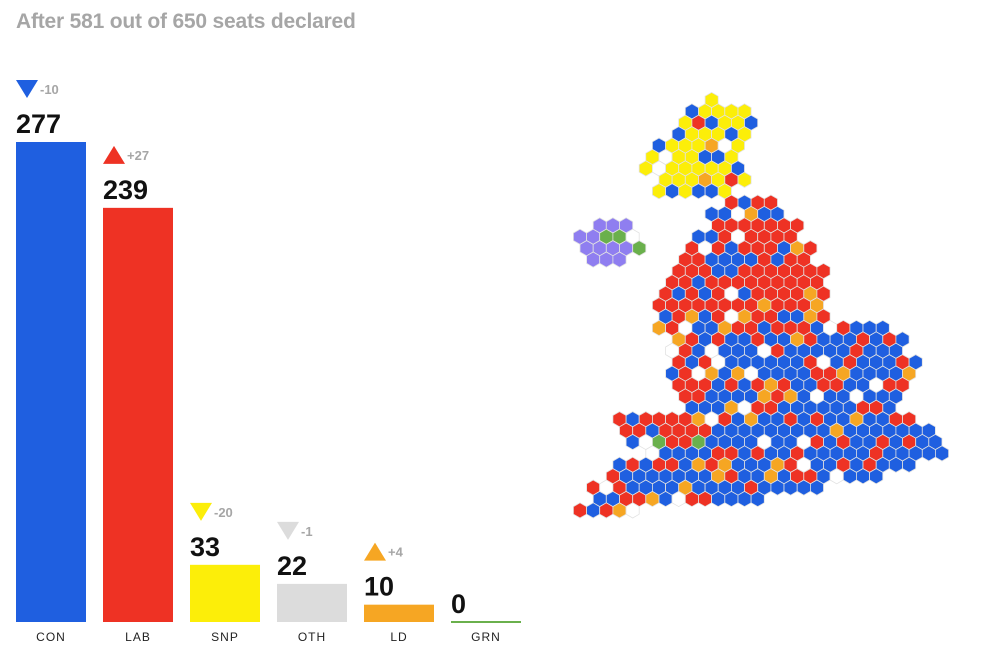 Image resolution: width=995 pixels, height=661 pixels. What do you see at coordinates (399, 613) in the screenshot?
I see `bar-ld` at bounding box center [399, 613].